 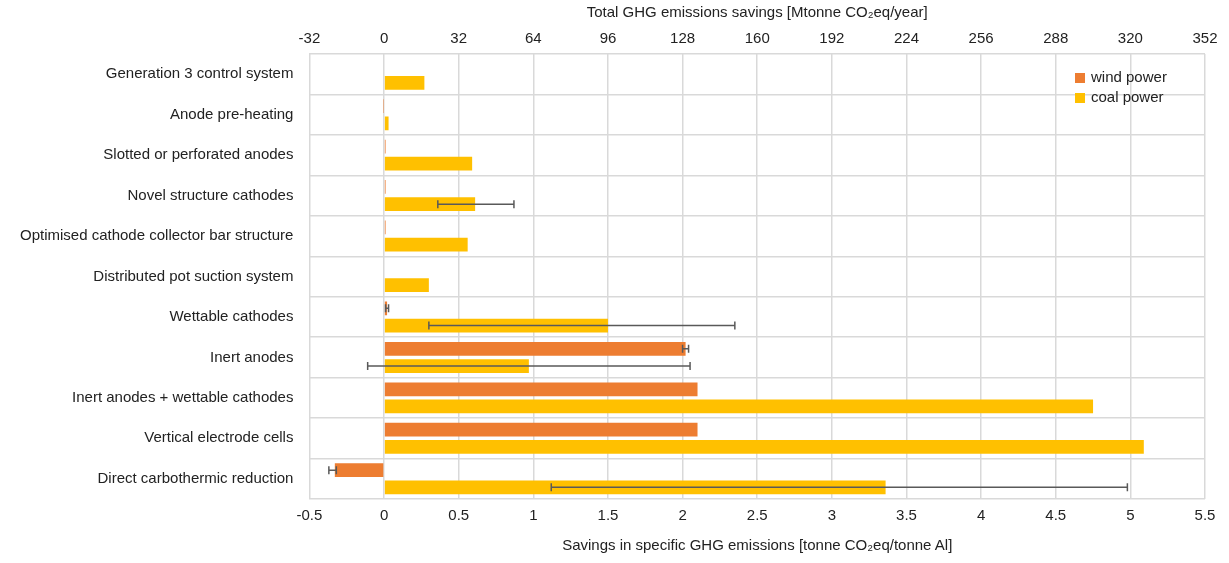 I want to click on x2-tick-label: 160, so click(x=757, y=38).